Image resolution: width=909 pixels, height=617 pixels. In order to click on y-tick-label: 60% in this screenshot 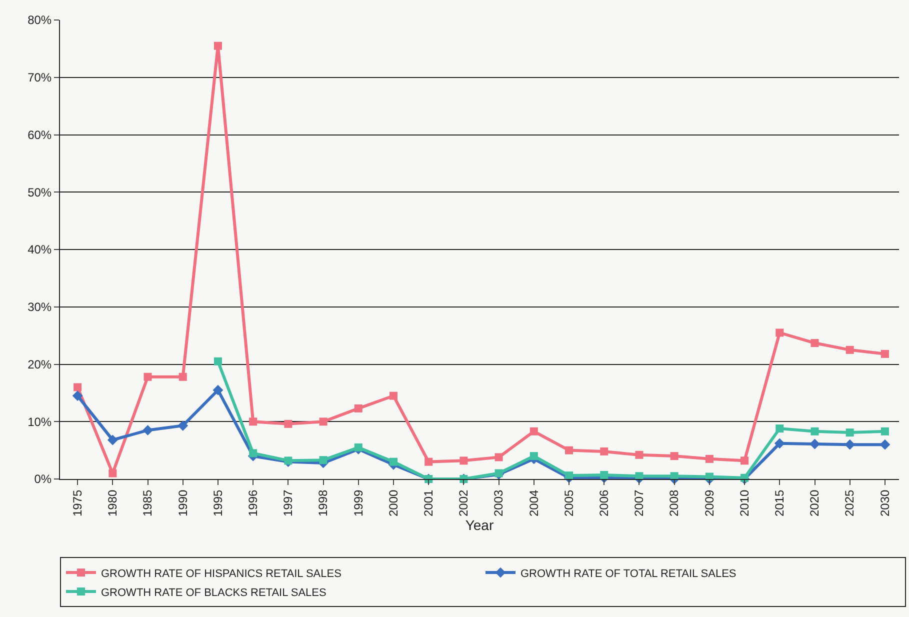, I will do `click(40, 135)`.